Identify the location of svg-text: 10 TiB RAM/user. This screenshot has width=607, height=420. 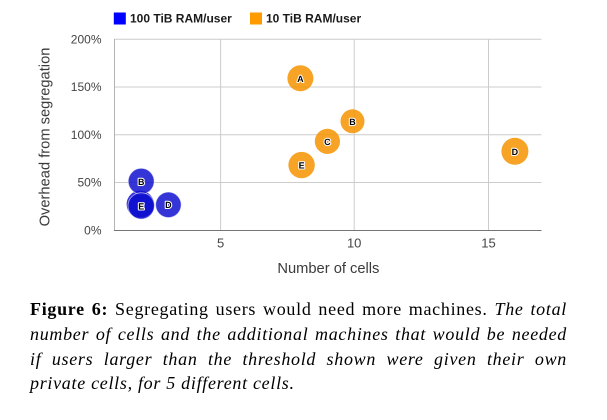
(313, 18).